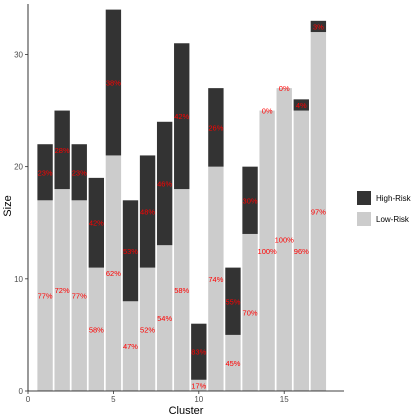 This screenshot has height=420, width=420. I want to click on high-risk-percent-label: 83%, so click(198, 352).